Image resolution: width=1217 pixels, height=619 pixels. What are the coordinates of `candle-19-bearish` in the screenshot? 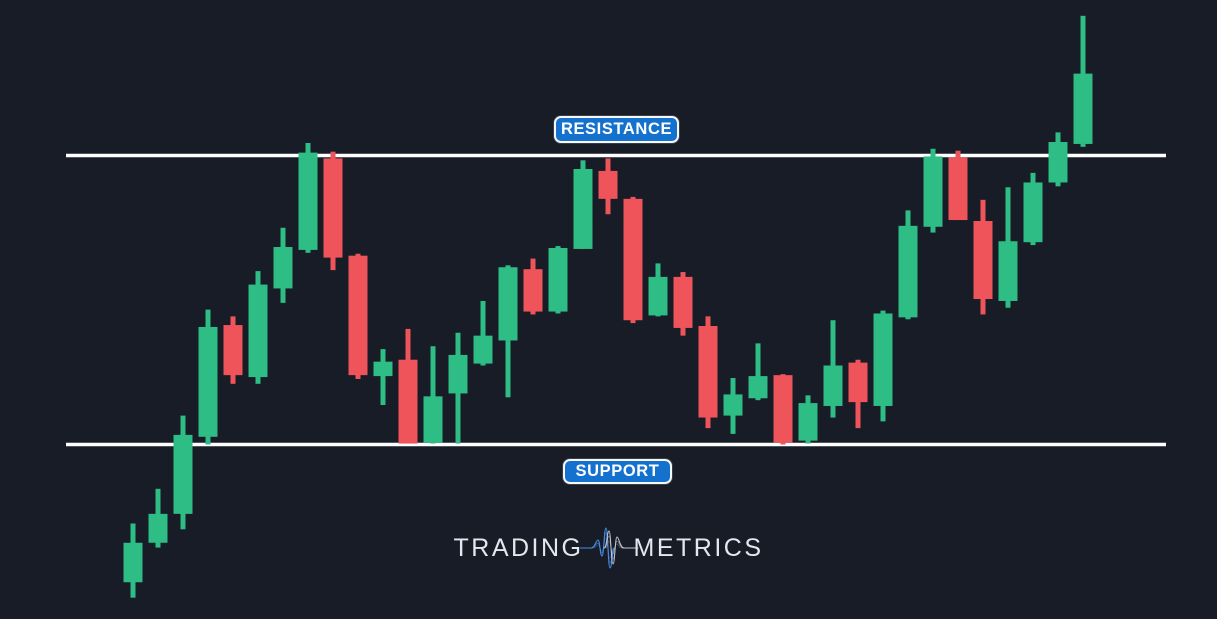 It's located at (608, 186).